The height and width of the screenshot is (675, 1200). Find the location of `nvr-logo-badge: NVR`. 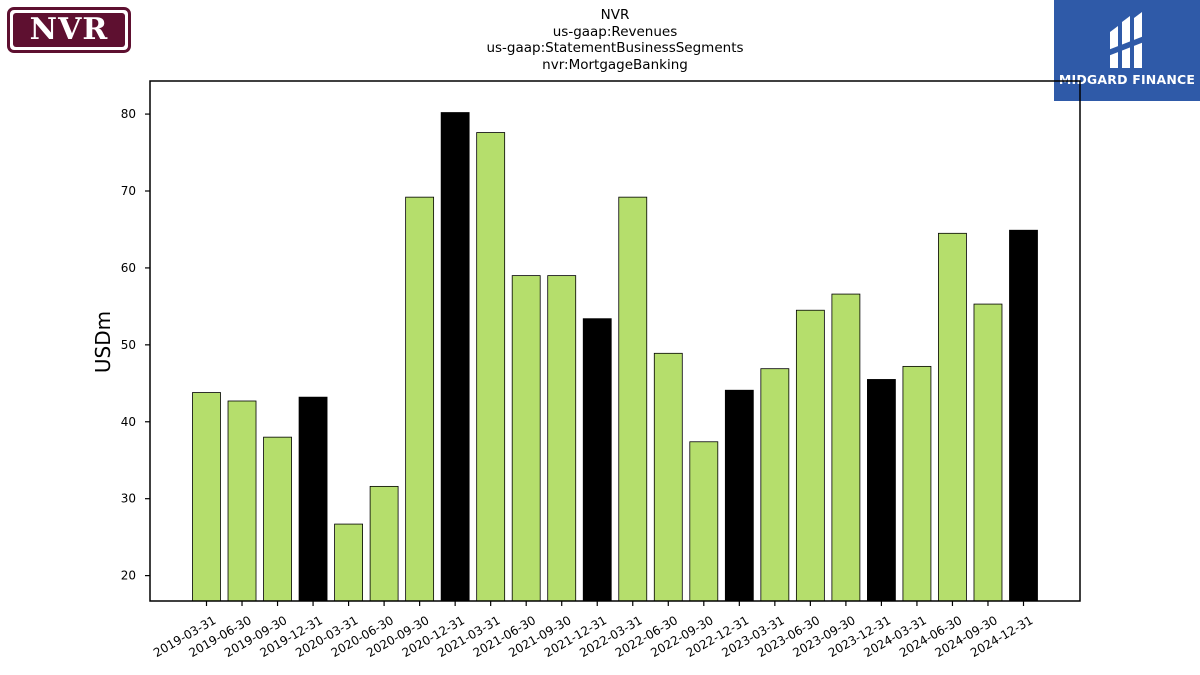

nvr-logo-badge: NVR is located at coordinates (69, 30).